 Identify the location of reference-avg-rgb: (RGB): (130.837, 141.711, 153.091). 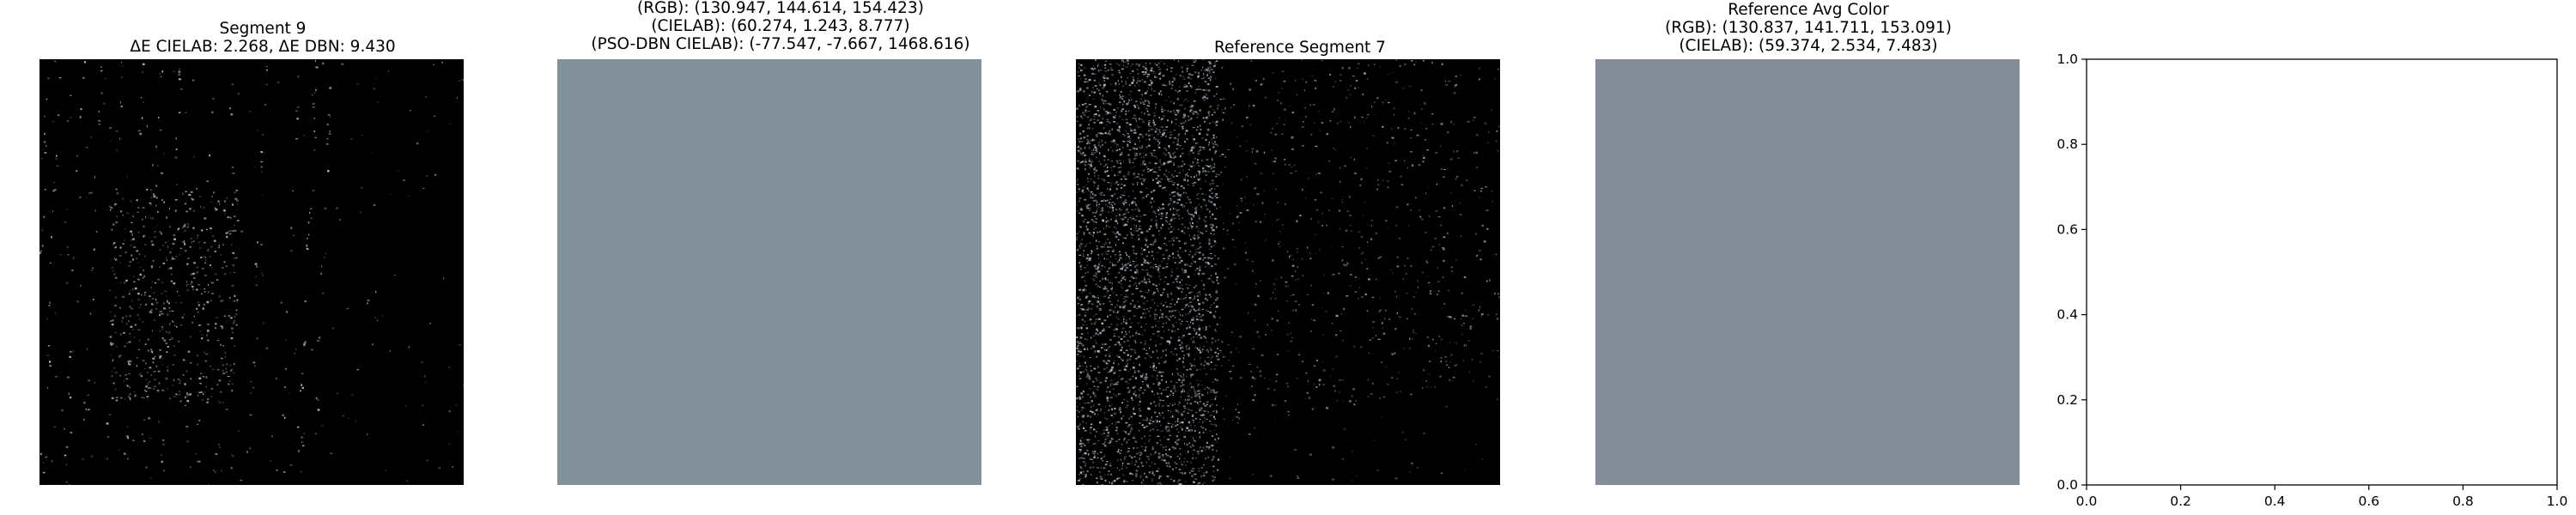
(1808, 28).